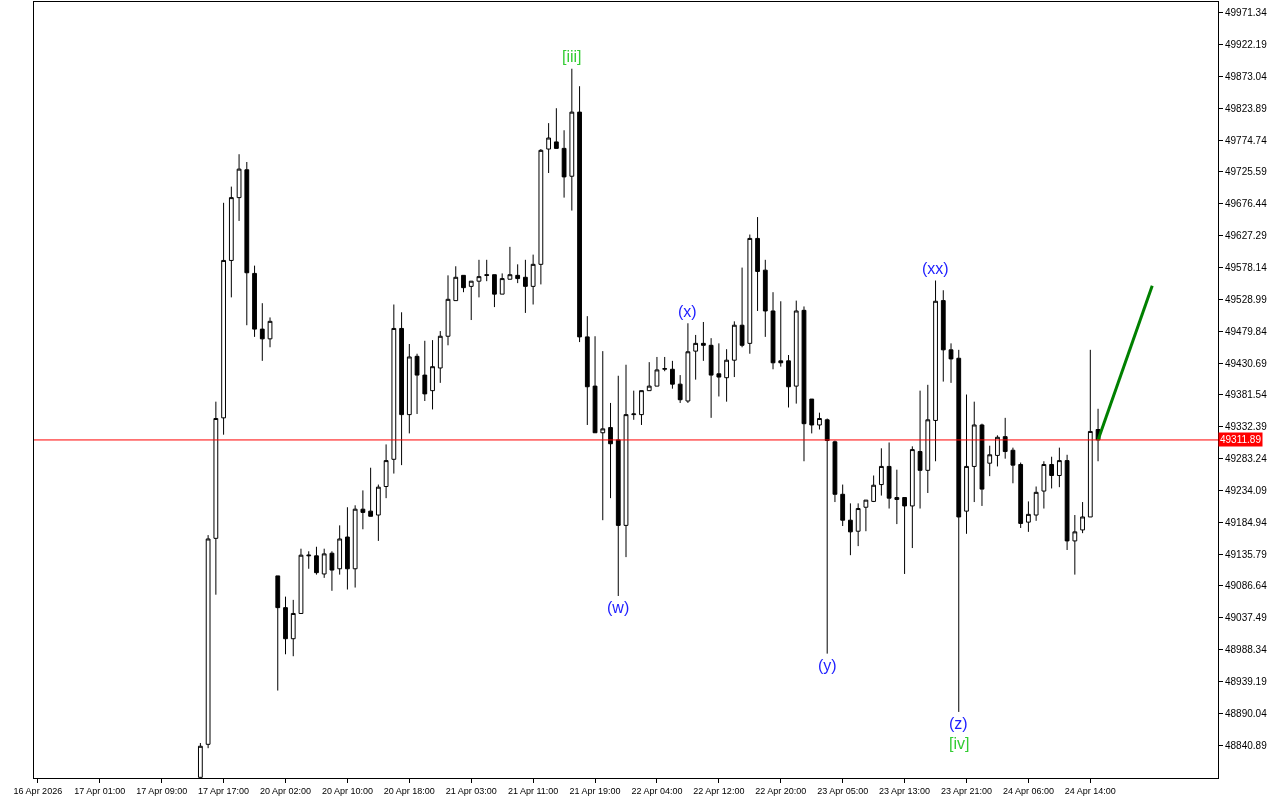  Describe the element at coordinates (533, 790) in the screenshot. I see `x-tick-label: 21 Apr 11:00` at that location.